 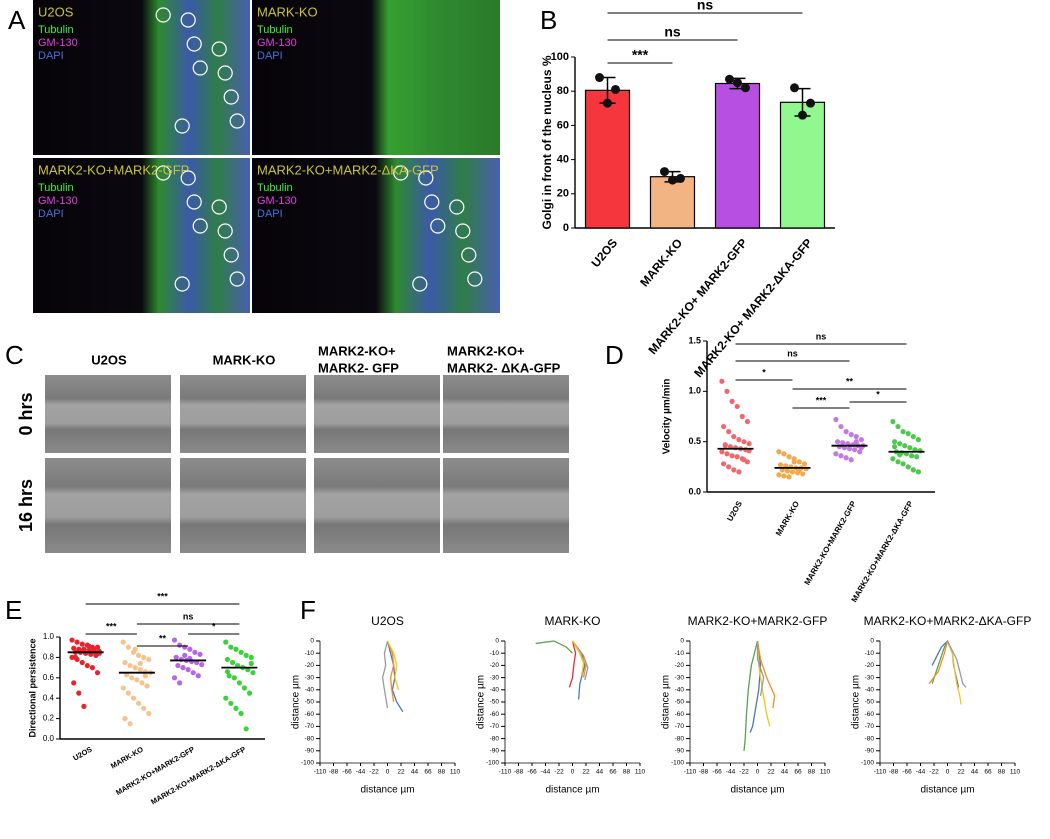 I want to click on y-tick-label: 0.6, so click(x=49, y=677).